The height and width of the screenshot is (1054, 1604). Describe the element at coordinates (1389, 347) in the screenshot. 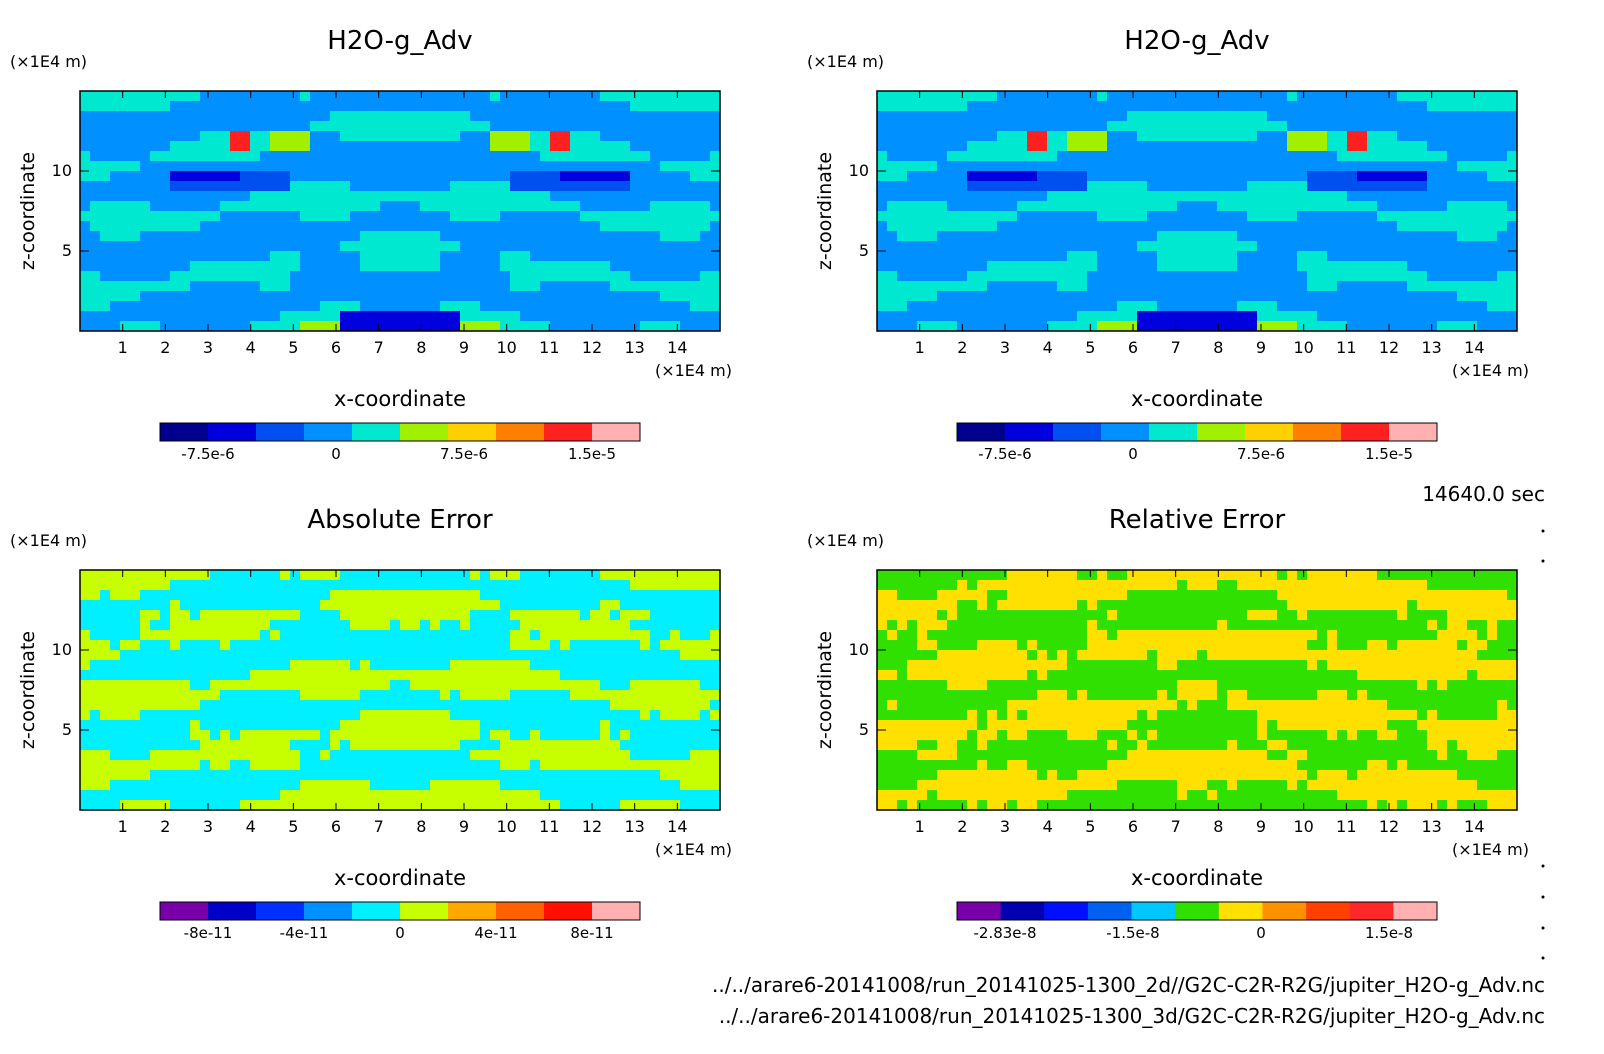

I see `x-tick-label: 12` at that location.